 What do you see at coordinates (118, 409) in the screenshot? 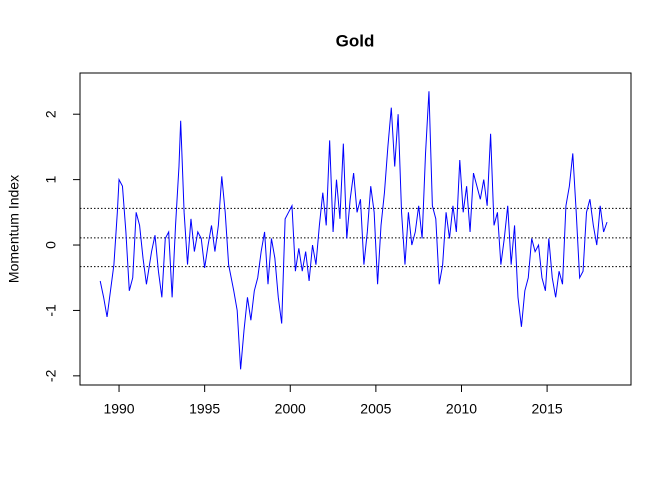
I see `x-tick-label: 1990` at bounding box center [118, 409].